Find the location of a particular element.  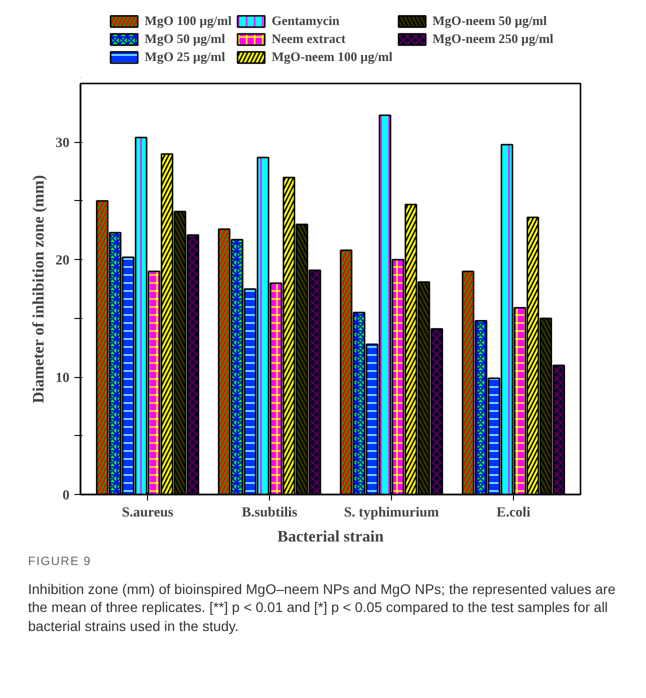

legend-label: MgO 25 µg/ml is located at coordinates (185, 57).